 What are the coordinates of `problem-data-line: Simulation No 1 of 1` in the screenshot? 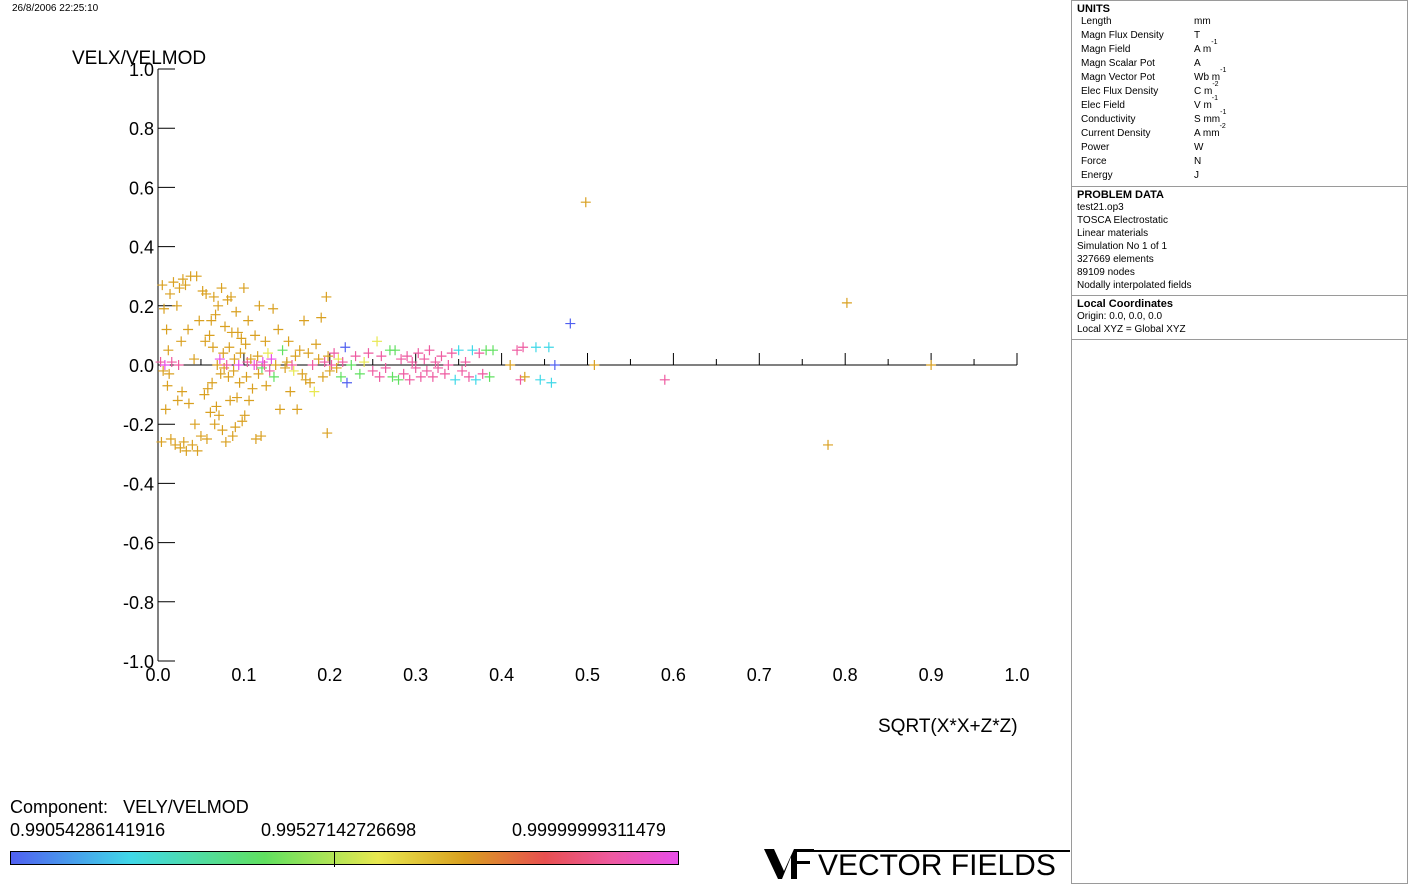 It's located at (1122, 246).